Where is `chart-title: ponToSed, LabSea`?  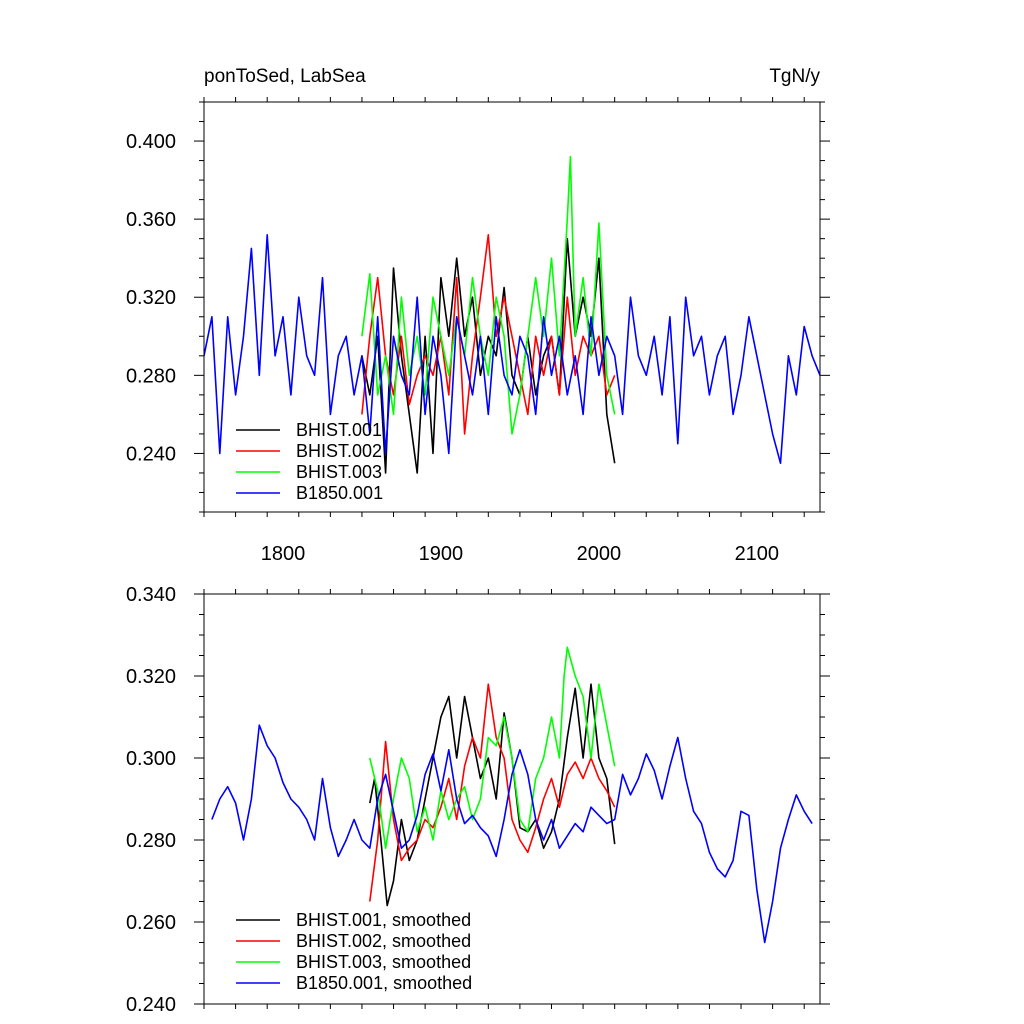
chart-title: ponToSed, LabSea is located at coordinates (285, 76).